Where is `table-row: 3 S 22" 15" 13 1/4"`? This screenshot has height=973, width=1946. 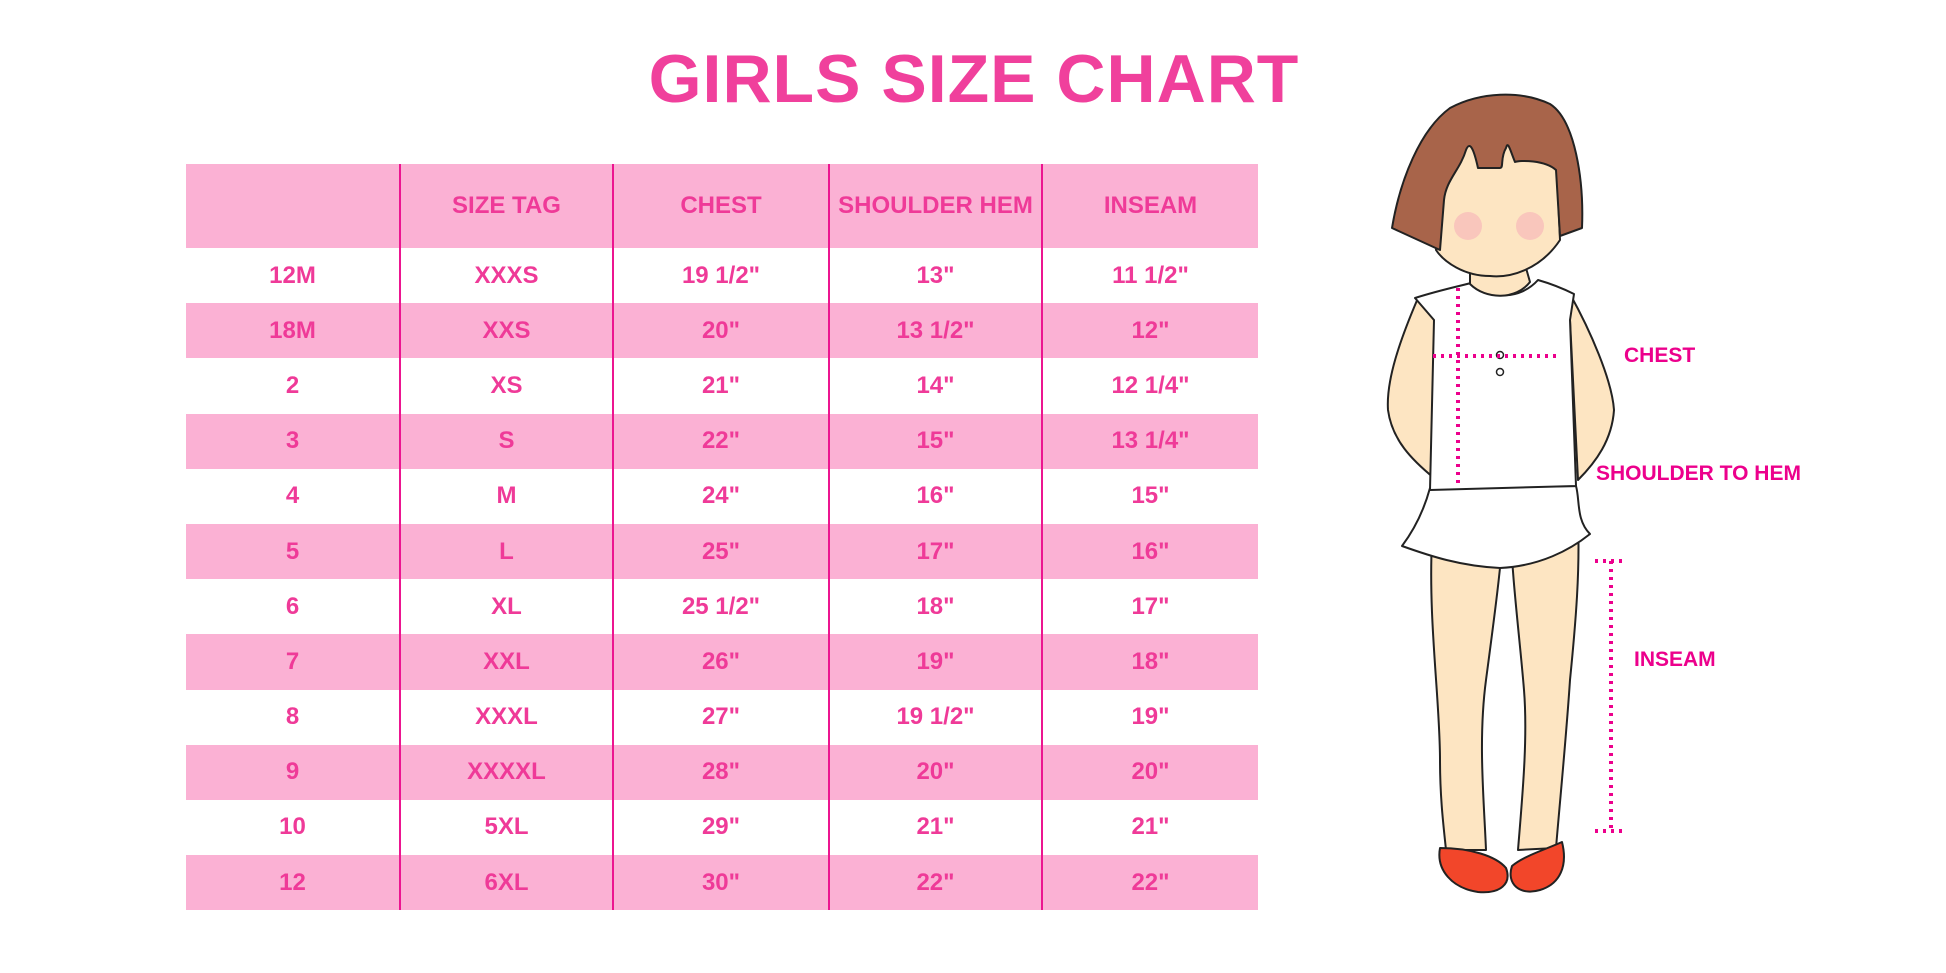 table-row: 3 S 22" 15" 13 1/4" is located at coordinates (722, 441).